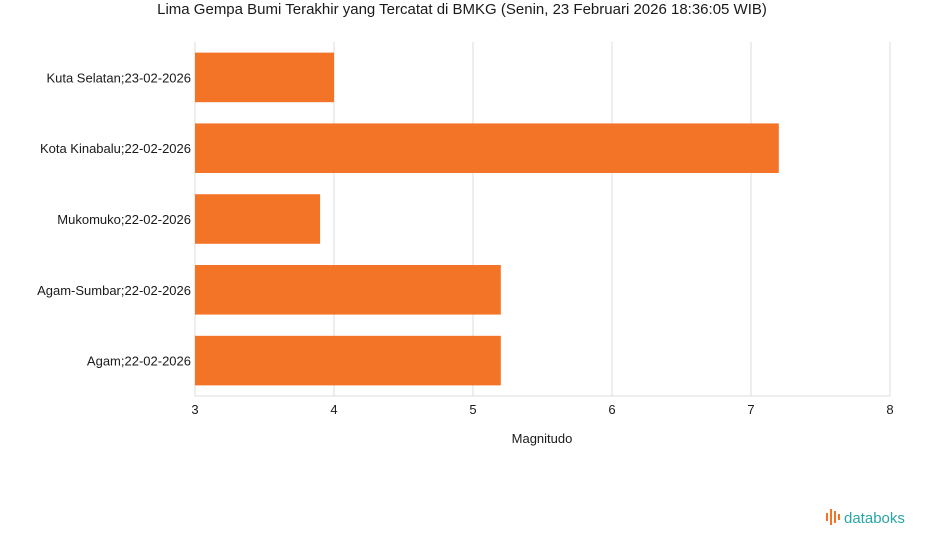 Image resolution: width=925 pixels, height=547 pixels. Describe the element at coordinates (542, 409) in the screenshot. I see `x-axis-tick-labels: 3 4 5 6 7 8` at that location.